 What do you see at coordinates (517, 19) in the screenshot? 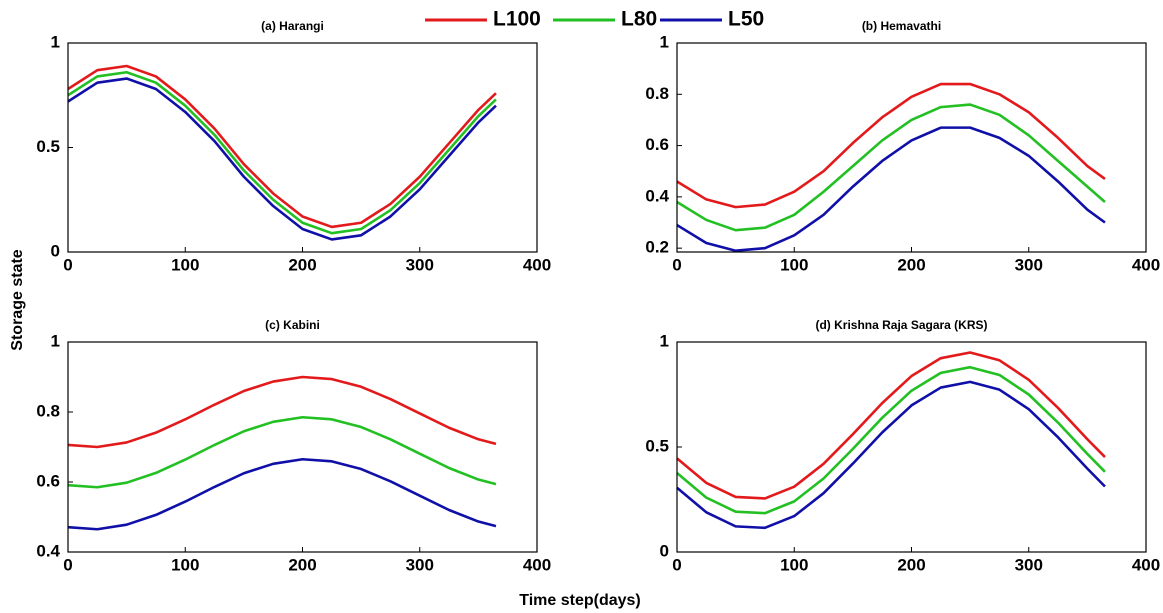
I see `legend-label: L100` at bounding box center [517, 19].